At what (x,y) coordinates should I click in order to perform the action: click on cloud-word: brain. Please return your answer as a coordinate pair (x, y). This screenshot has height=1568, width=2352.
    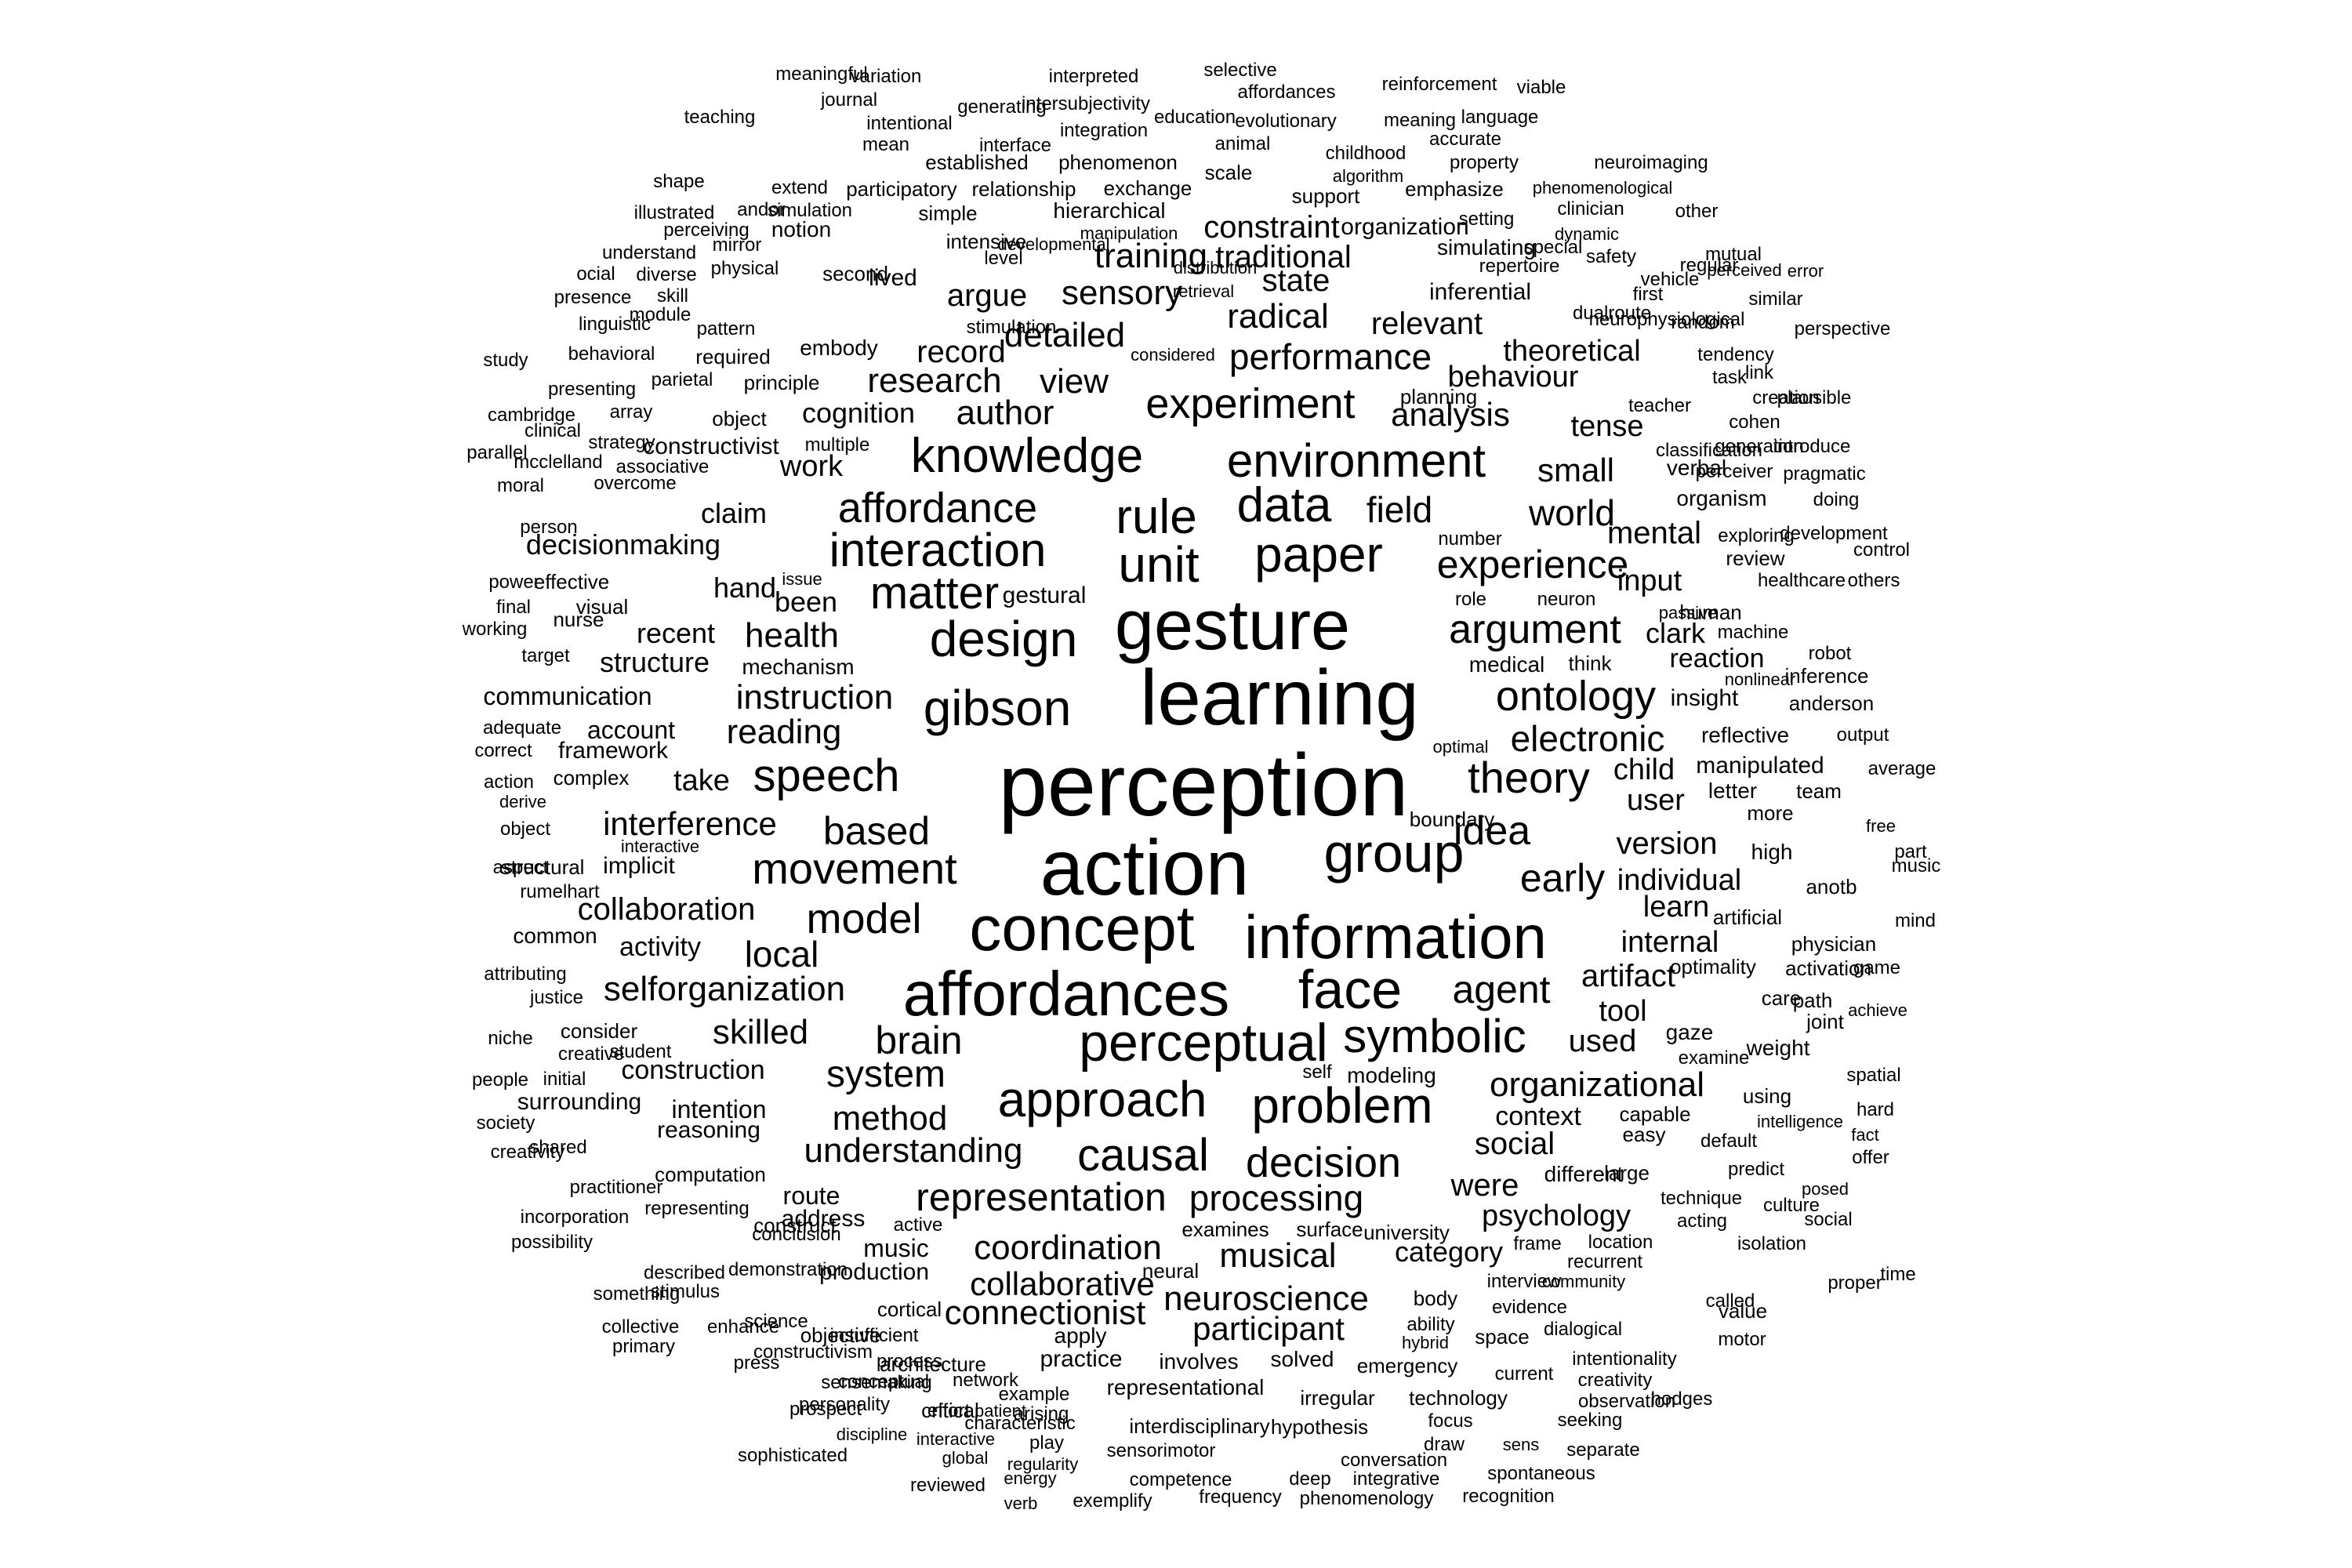
    Looking at the image, I should click on (919, 1040).